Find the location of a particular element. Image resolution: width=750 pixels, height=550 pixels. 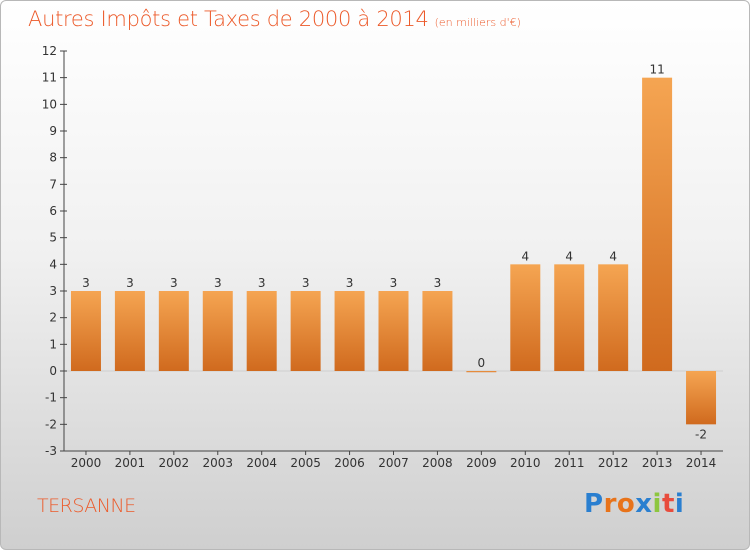

commune-name: TERSANNE is located at coordinates (86, 506).